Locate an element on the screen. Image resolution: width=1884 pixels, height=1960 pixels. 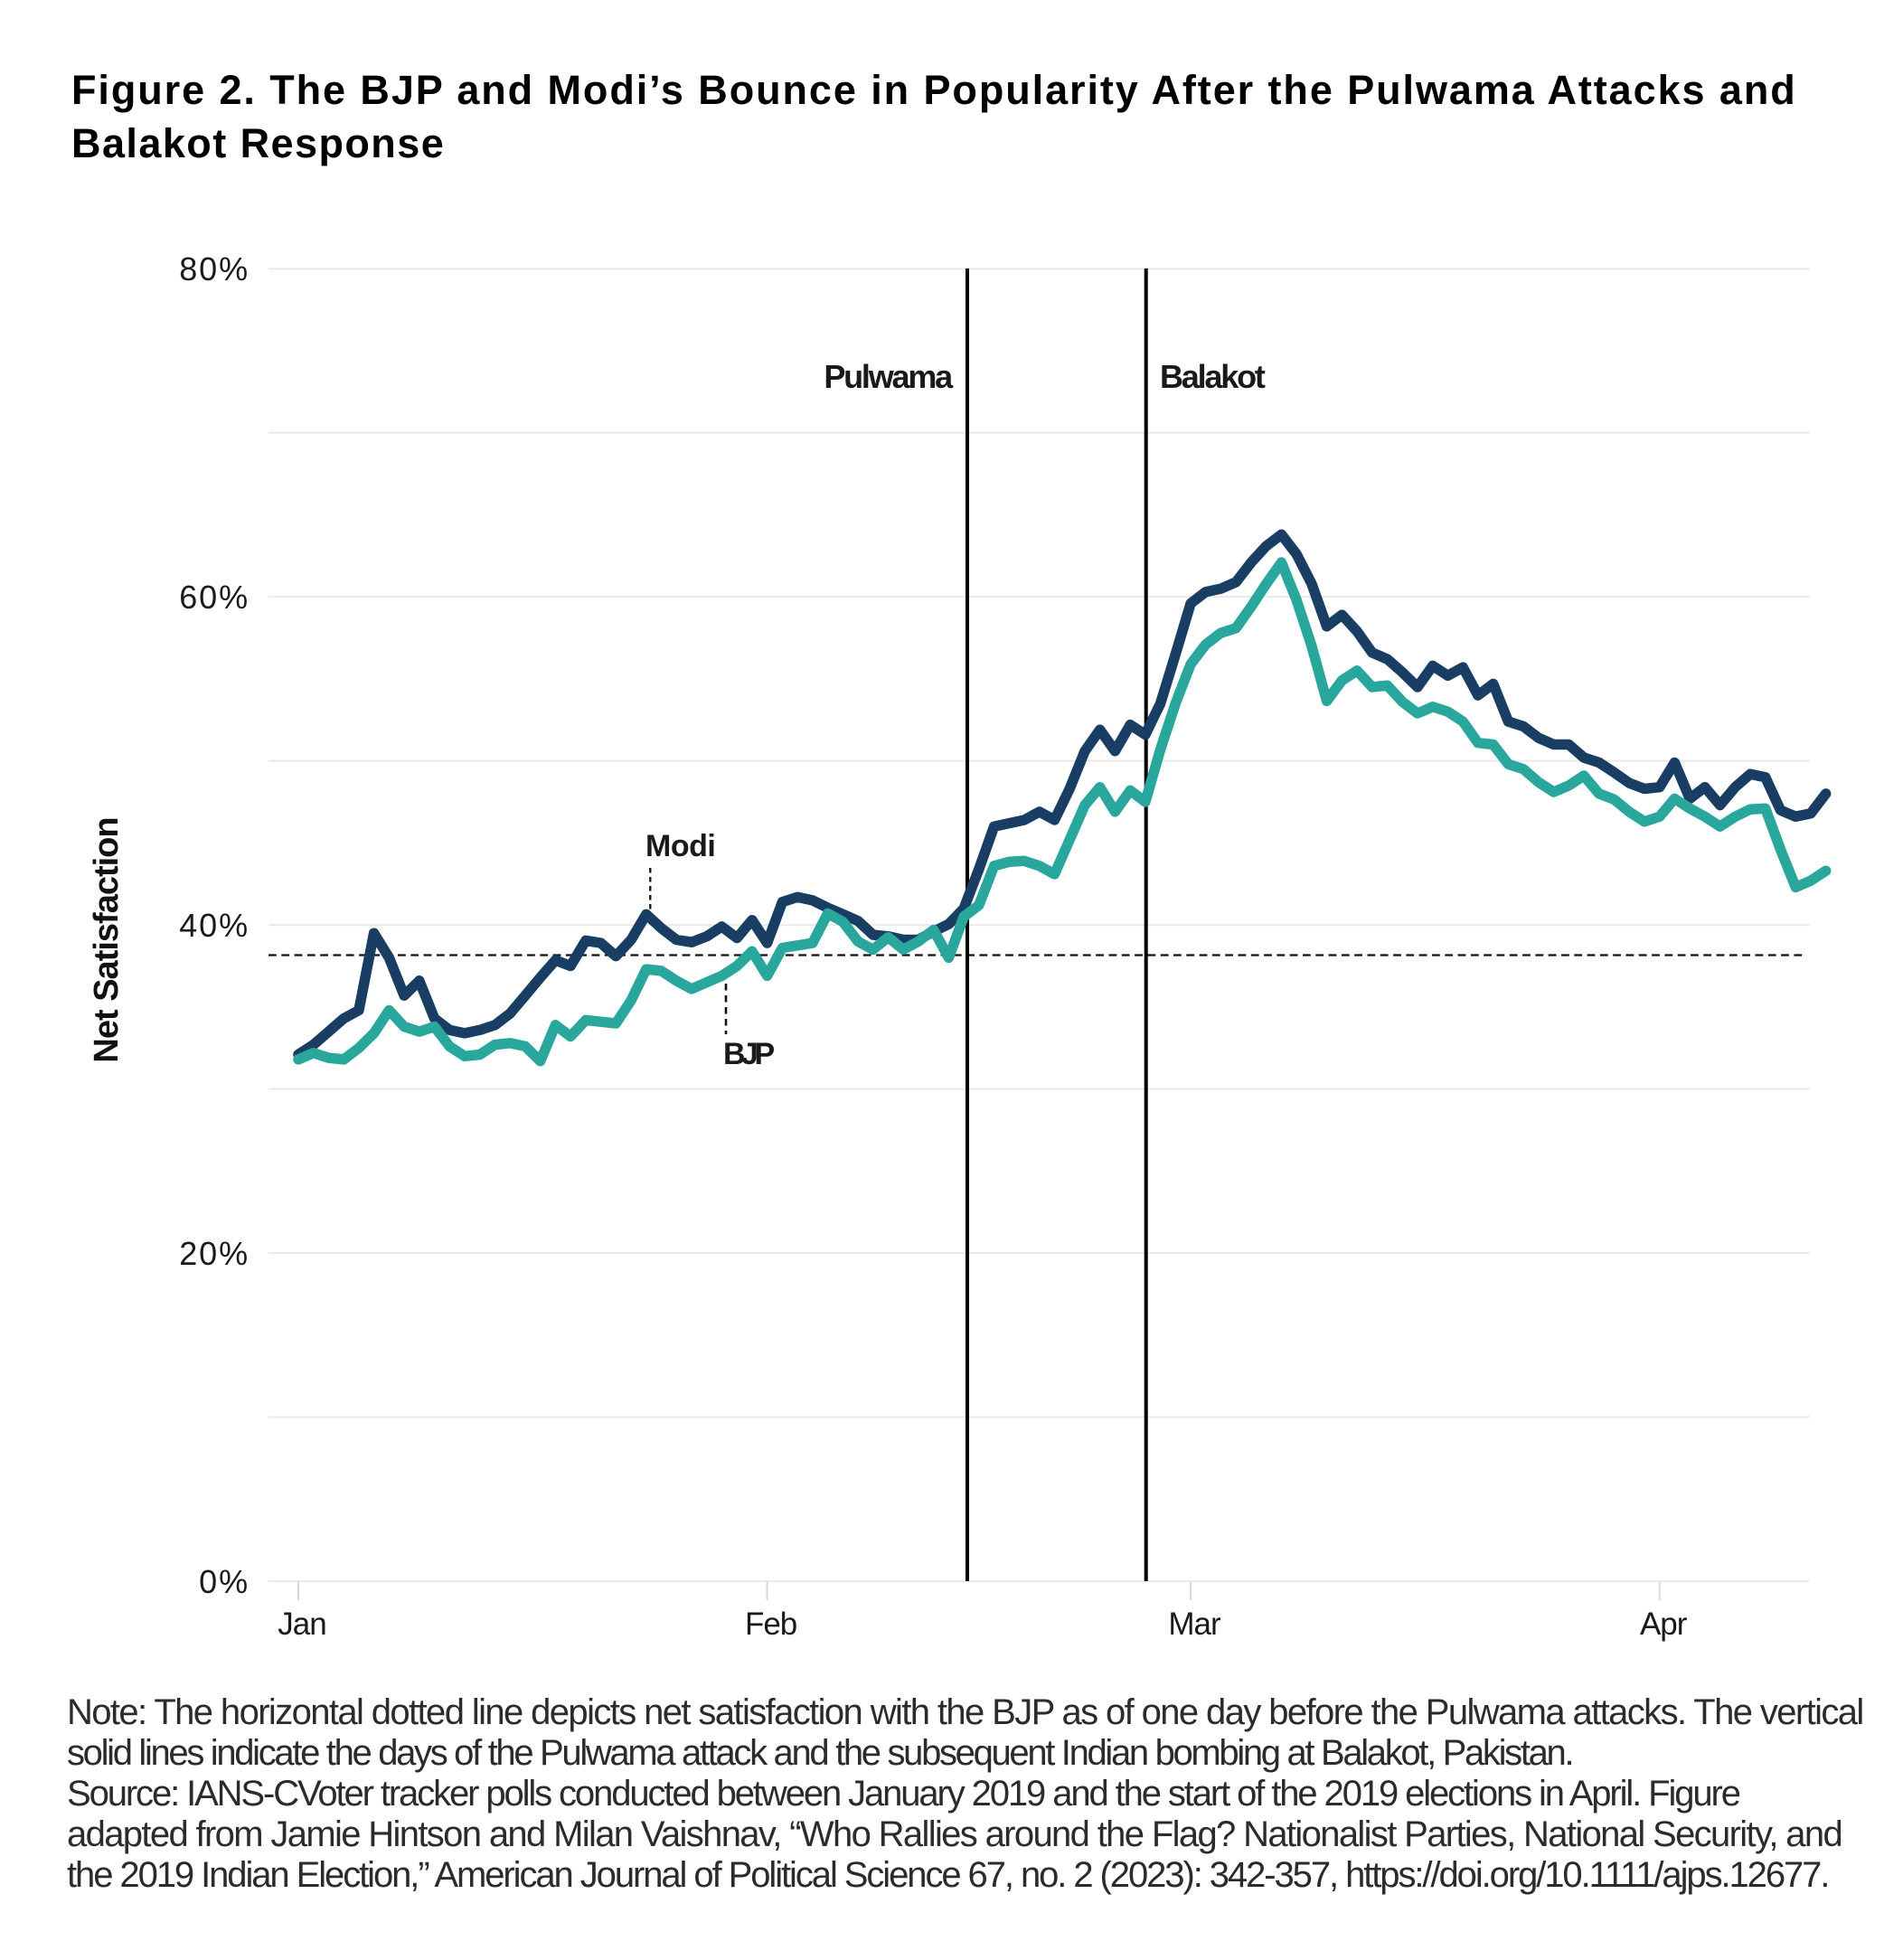
svg-text: Jan is located at coordinates (301, 1624).